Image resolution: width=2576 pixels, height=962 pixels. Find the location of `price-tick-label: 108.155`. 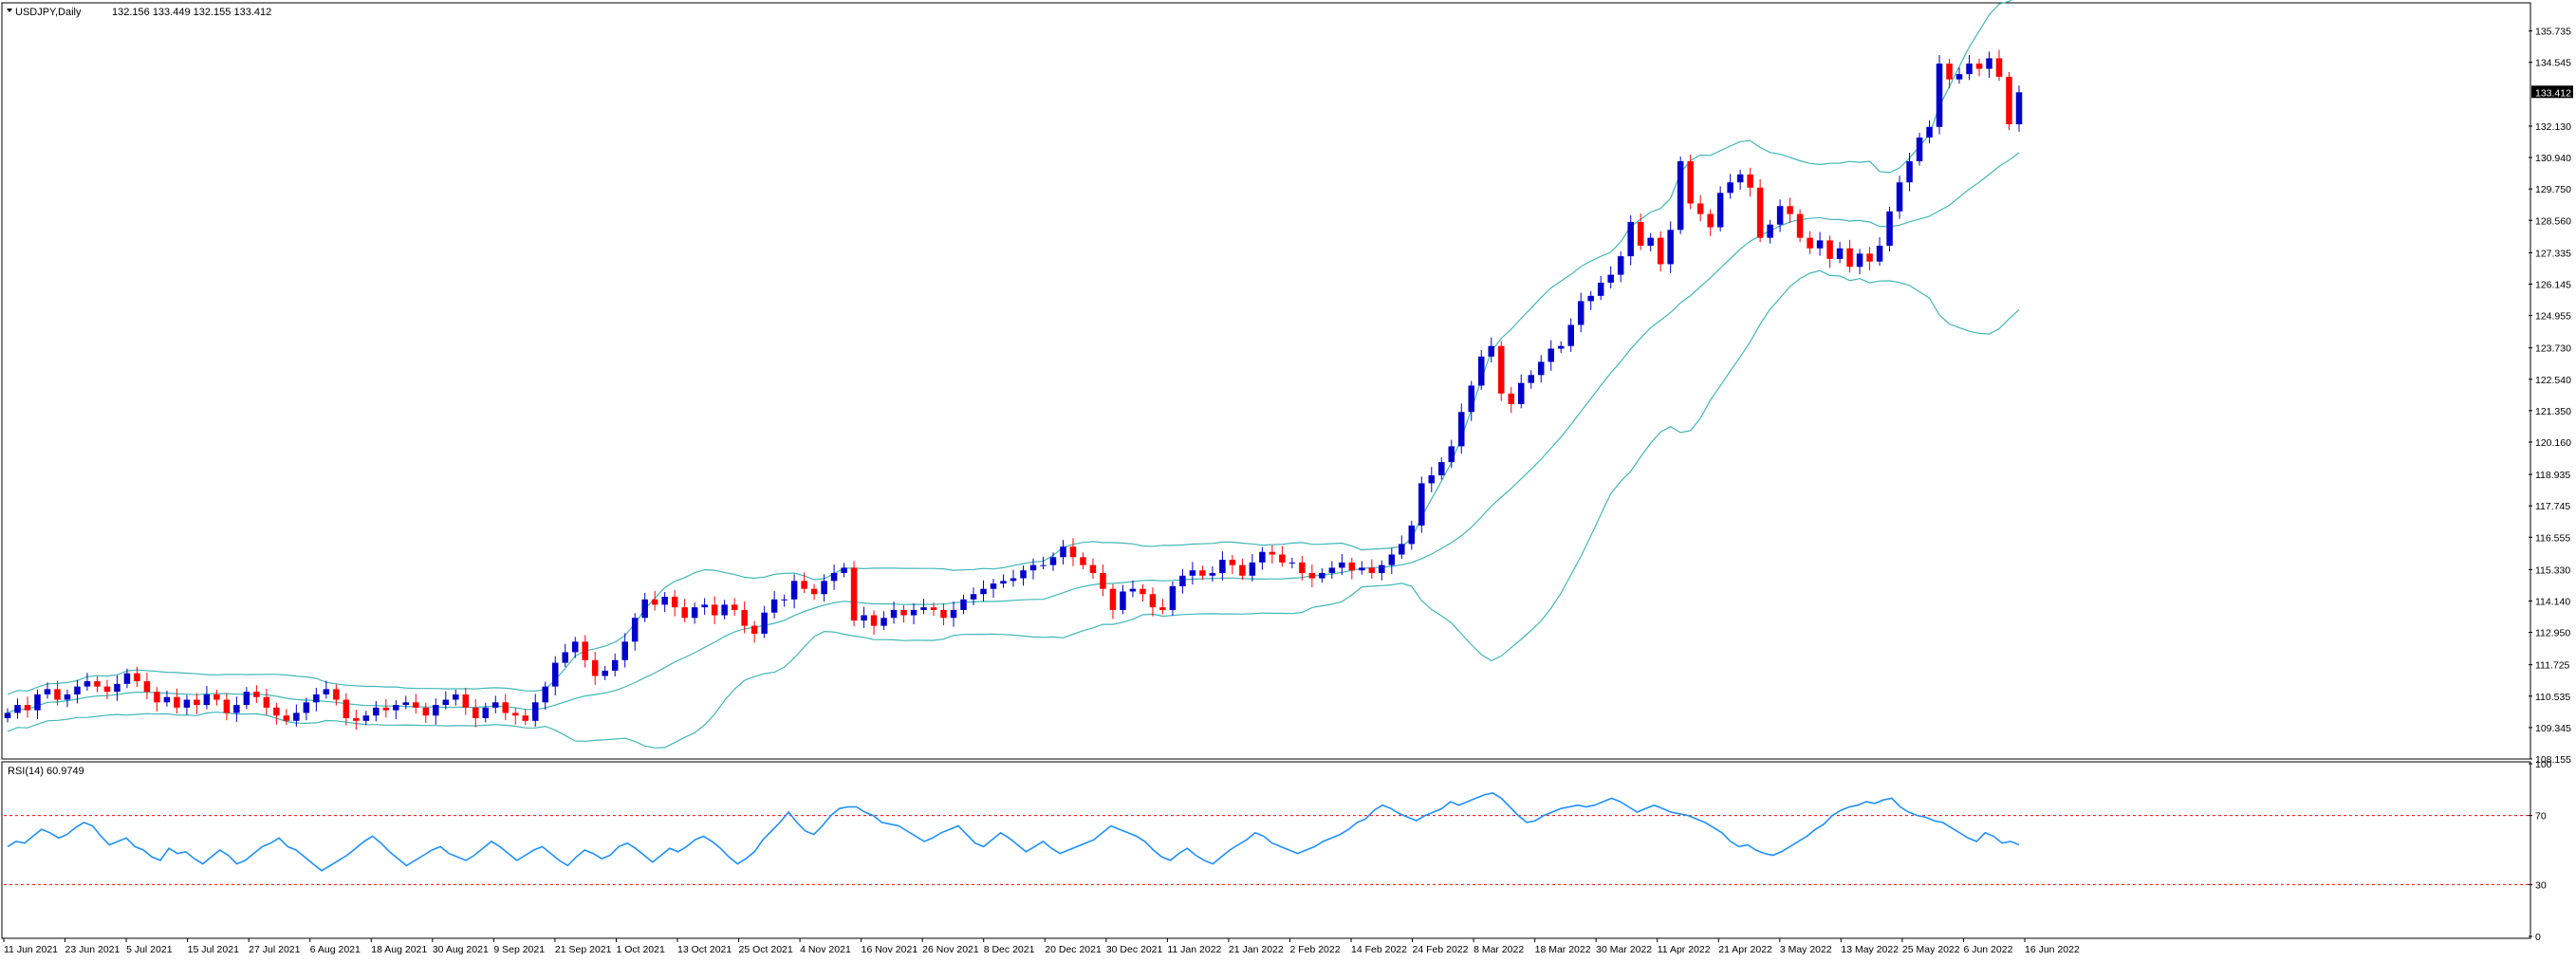

price-tick-label: 108.155 is located at coordinates (2553, 760).